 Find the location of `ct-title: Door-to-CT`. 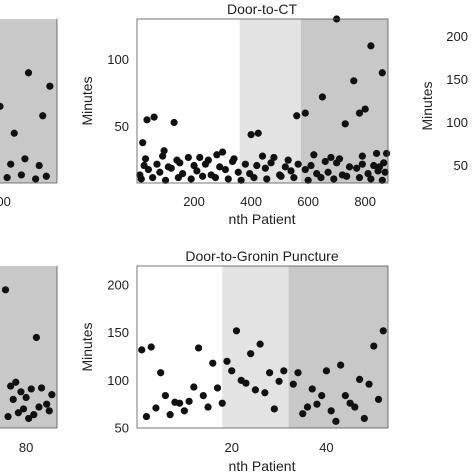

ct-title: Door-to-CT is located at coordinates (262, 9).